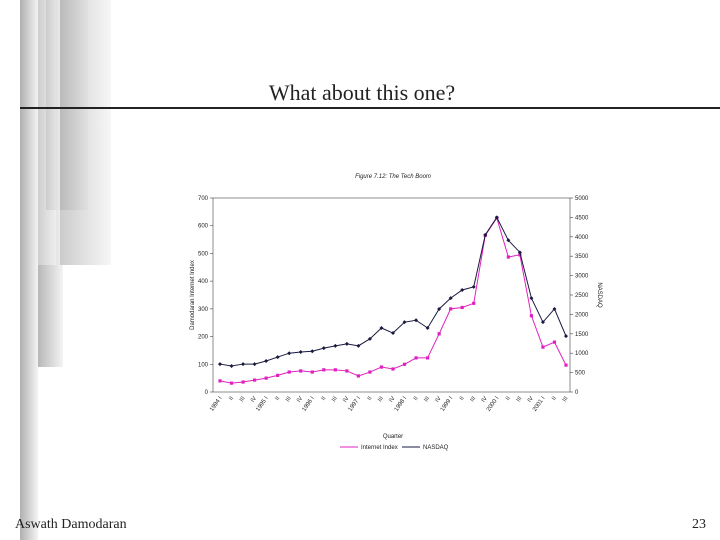  What do you see at coordinates (582, 199) in the screenshot?
I see `y2-tick-label: 5000` at bounding box center [582, 199].